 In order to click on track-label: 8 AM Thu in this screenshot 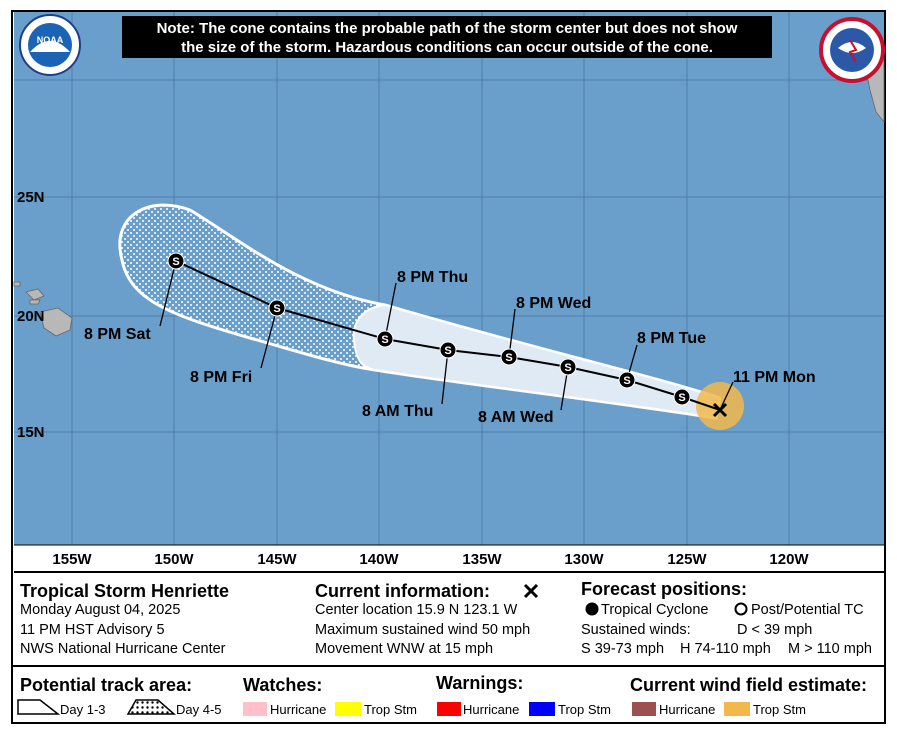, I will do `click(397, 411)`.